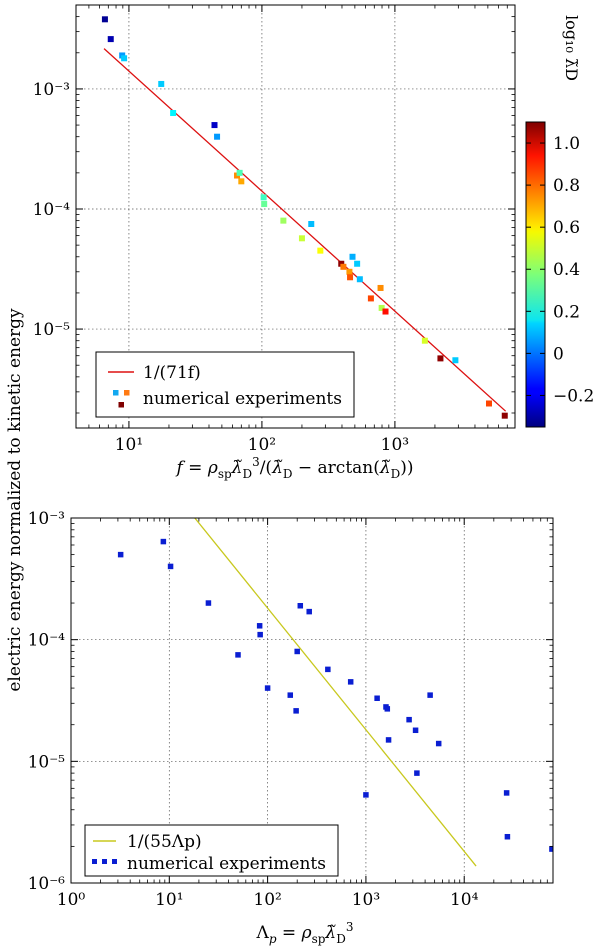 The width and height of the screenshot is (600, 947). I want to click on colorbar-tick-label: 0.2, so click(566, 312).